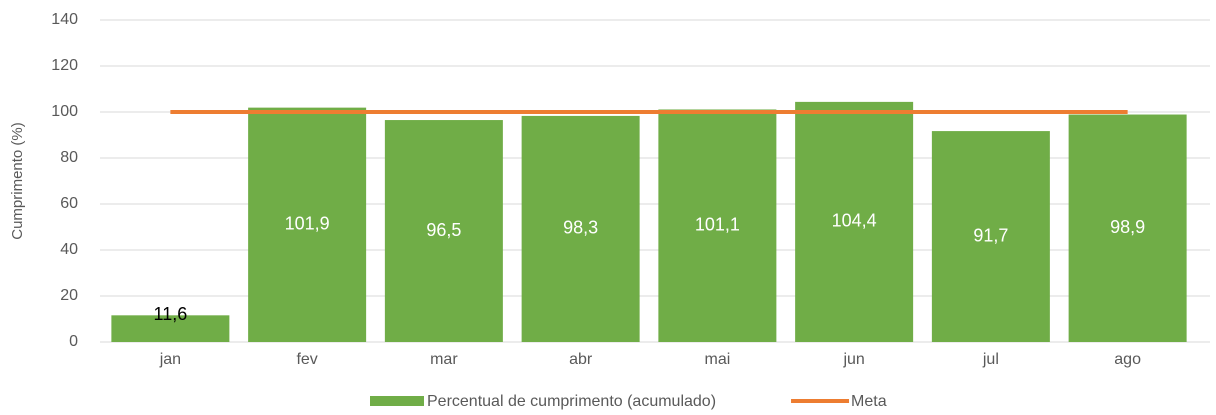  Describe the element at coordinates (69, 249) in the screenshot. I see `y-tick-label: 40` at that location.